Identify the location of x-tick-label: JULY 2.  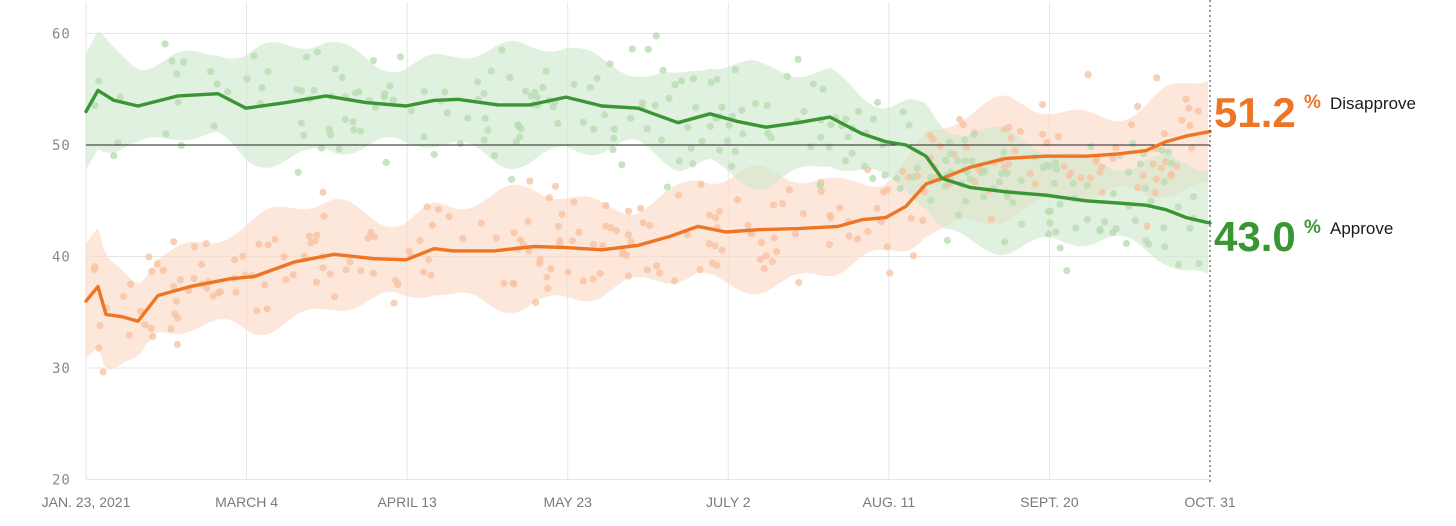
(728, 502).